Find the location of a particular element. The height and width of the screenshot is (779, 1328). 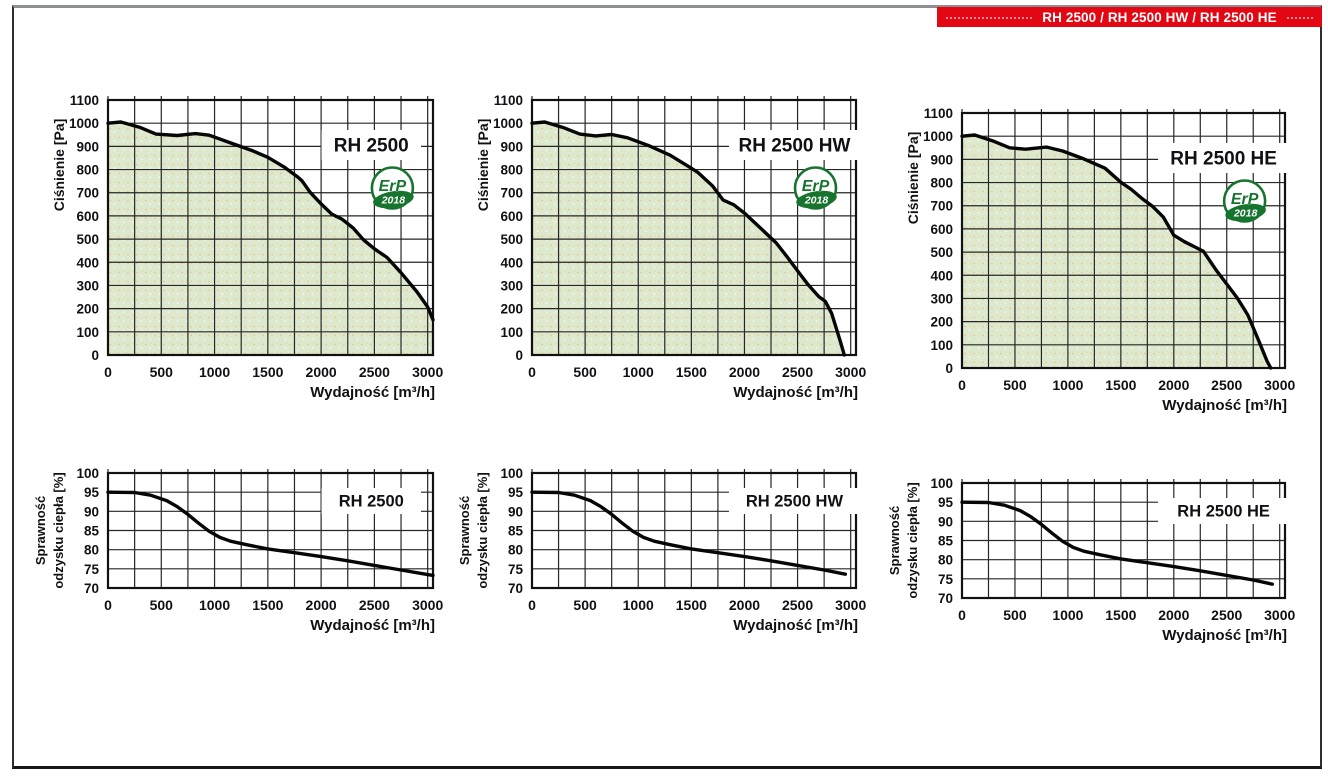

y-tick-label: 800 is located at coordinates (87, 170).